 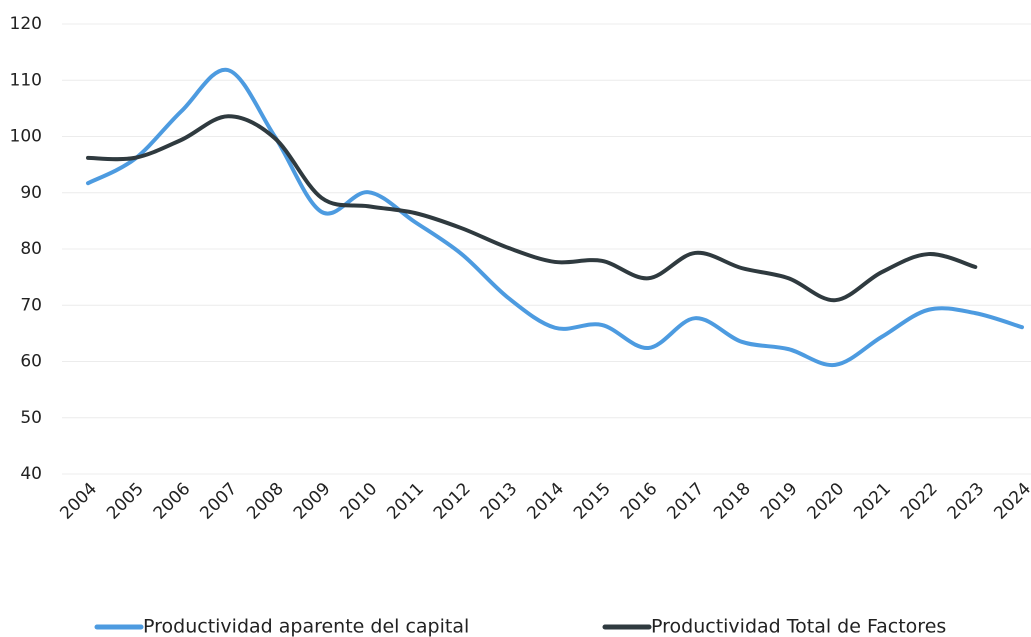 I want to click on x-tick-label: 2018, so click(x=732, y=501).